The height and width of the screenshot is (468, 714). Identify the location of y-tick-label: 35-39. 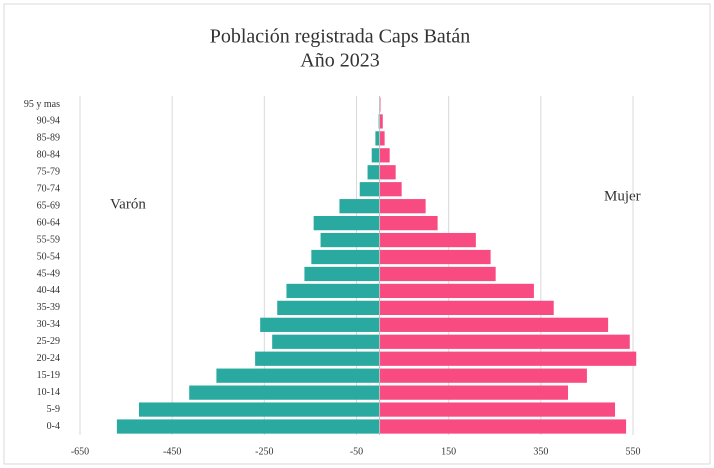
(48, 307).